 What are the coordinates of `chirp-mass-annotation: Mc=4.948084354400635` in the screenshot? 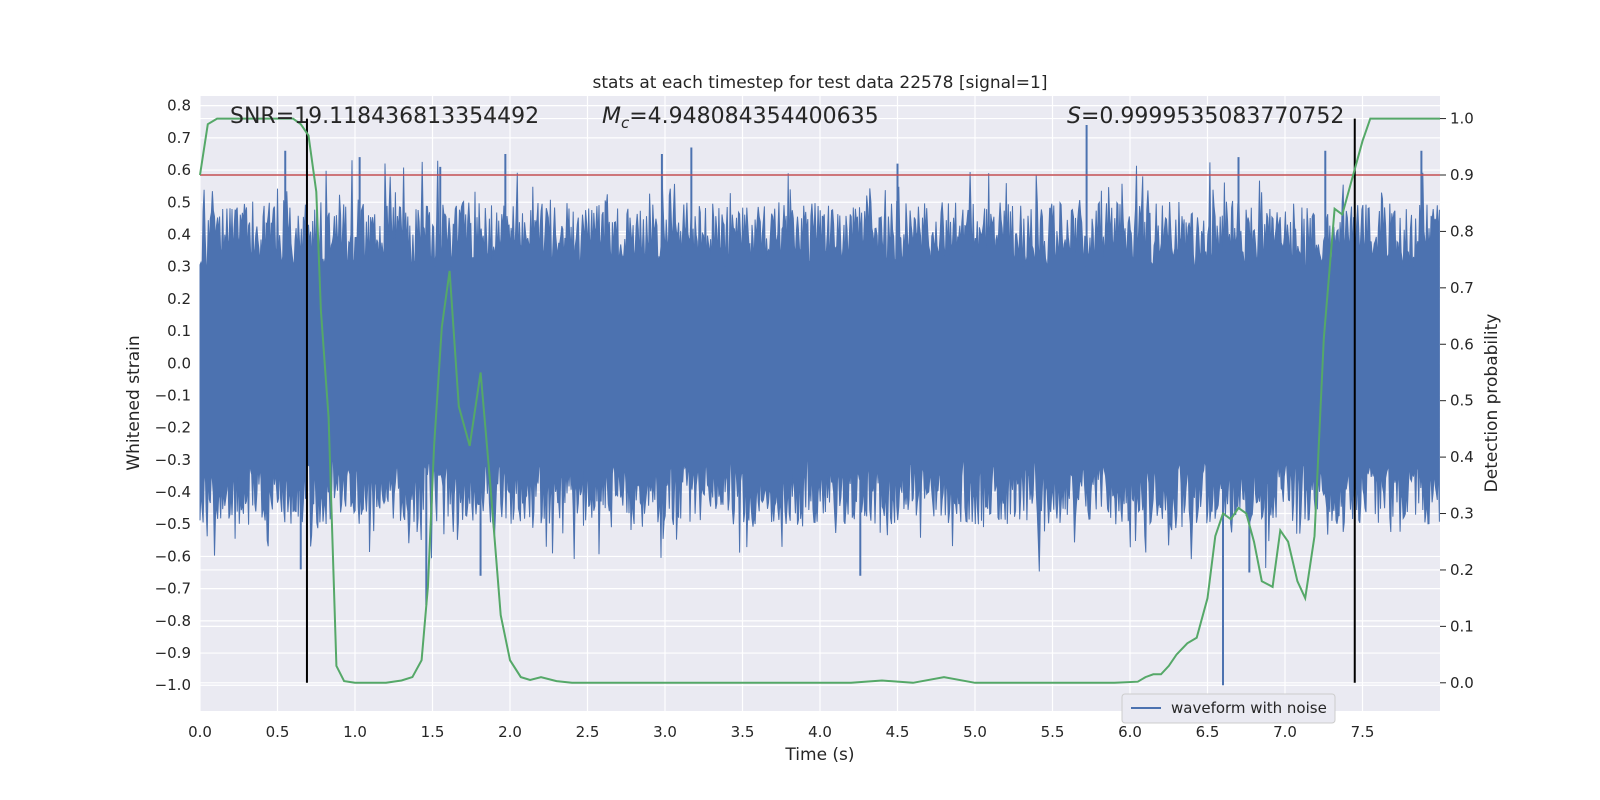 It's located at (740, 118).